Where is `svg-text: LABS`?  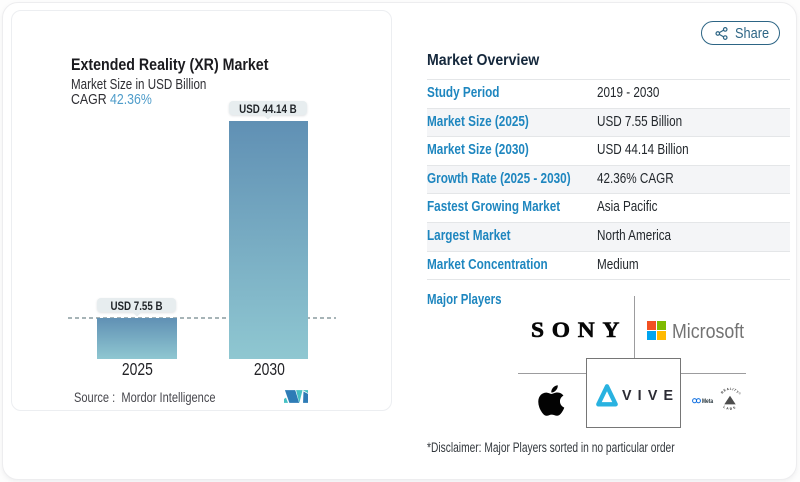
svg-text: LABS is located at coordinates (730, 408).